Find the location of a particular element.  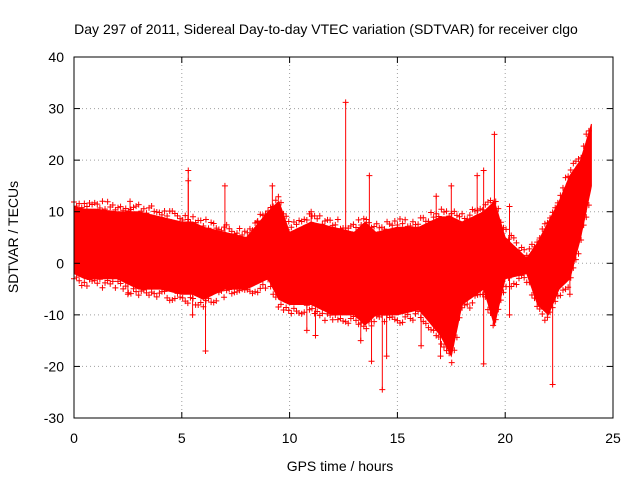

y-tick-label: -10 is located at coordinates (54, 315).